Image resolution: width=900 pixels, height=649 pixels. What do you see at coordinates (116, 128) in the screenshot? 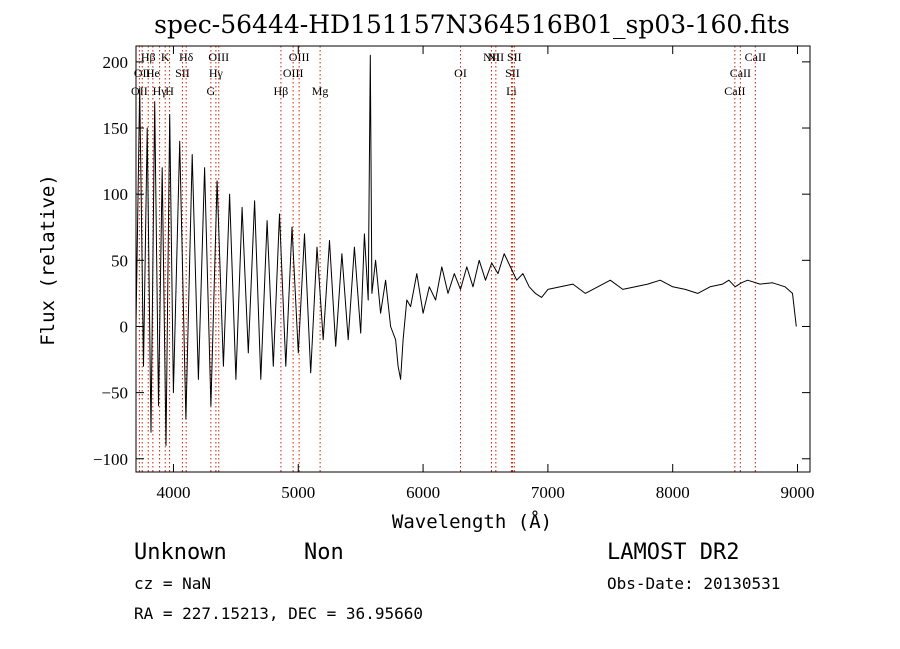
I see `y-tick-label-5: 150` at bounding box center [116, 128].